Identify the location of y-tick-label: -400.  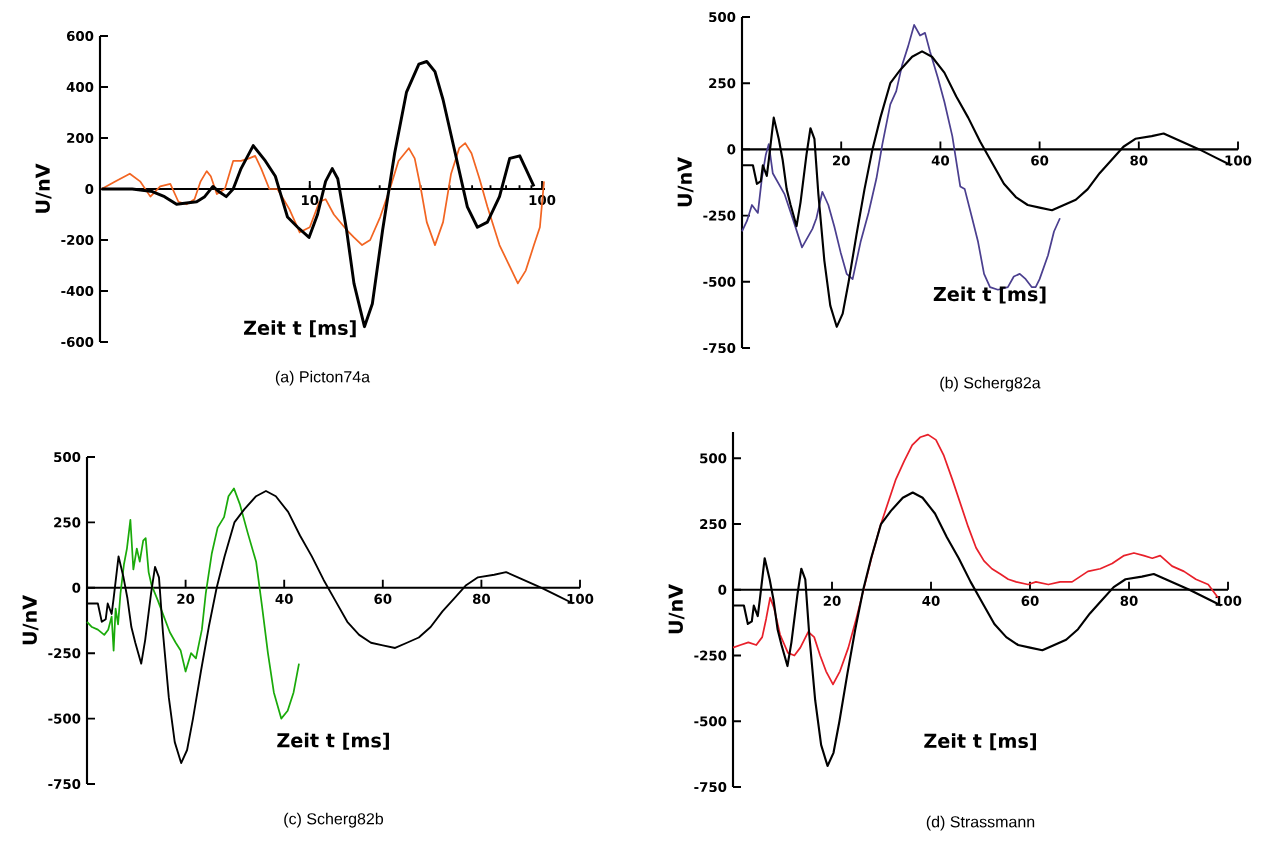
(77, 291).